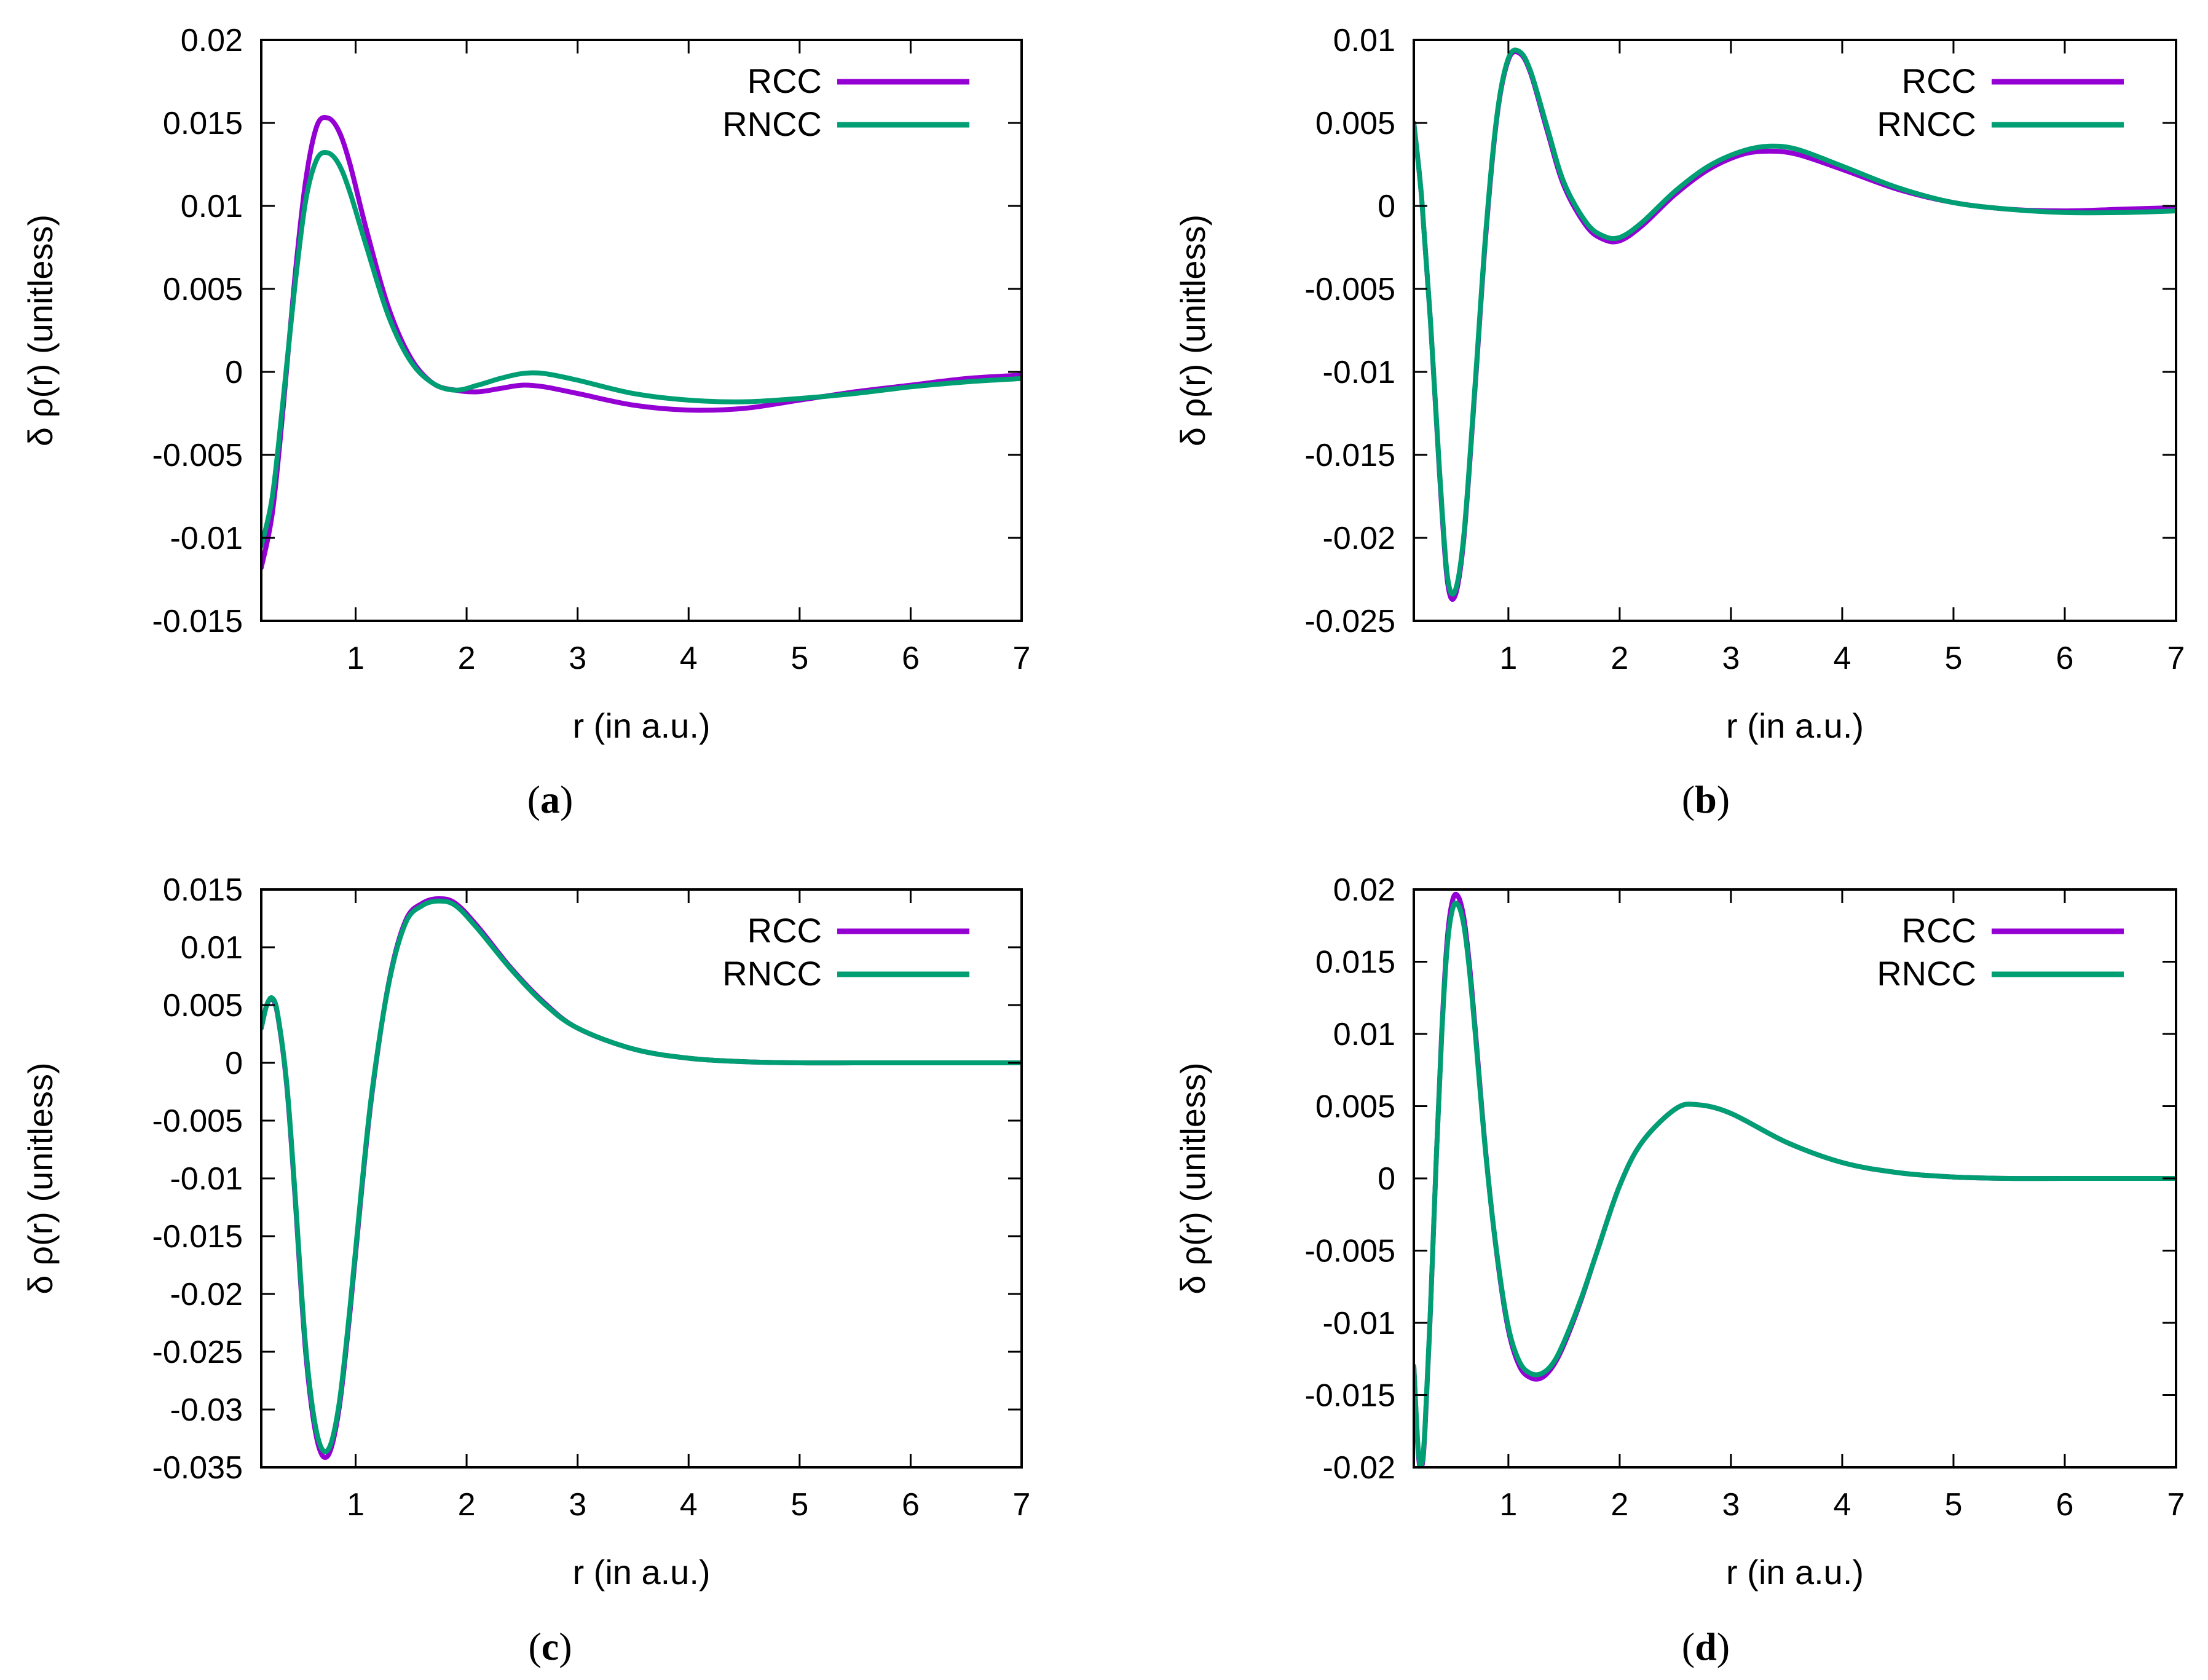 The width and height of the screenshot is (2208, 1680). I want to click on caption-letter: c, so click(550, 1646).